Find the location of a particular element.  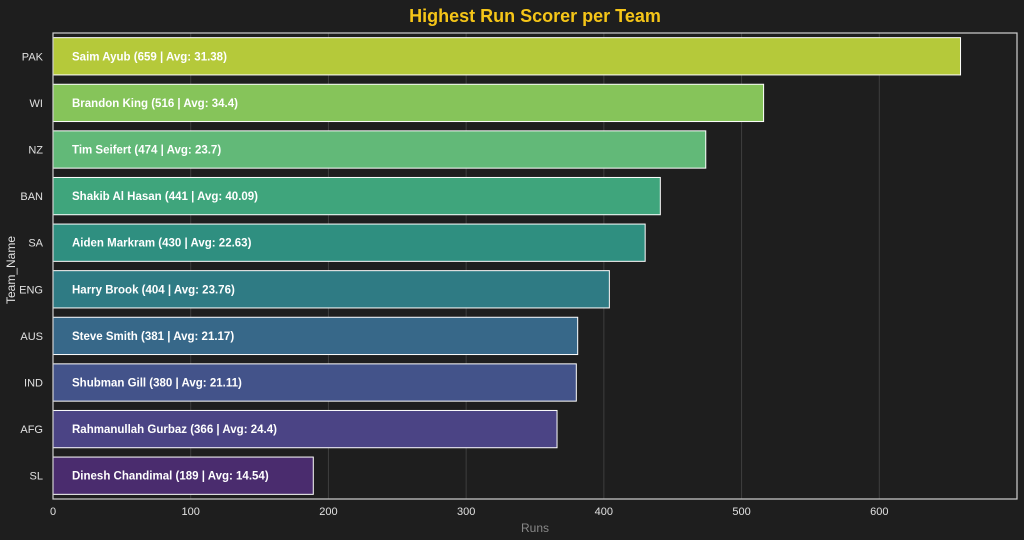

bar-afg is located at coordinates (305, 429).